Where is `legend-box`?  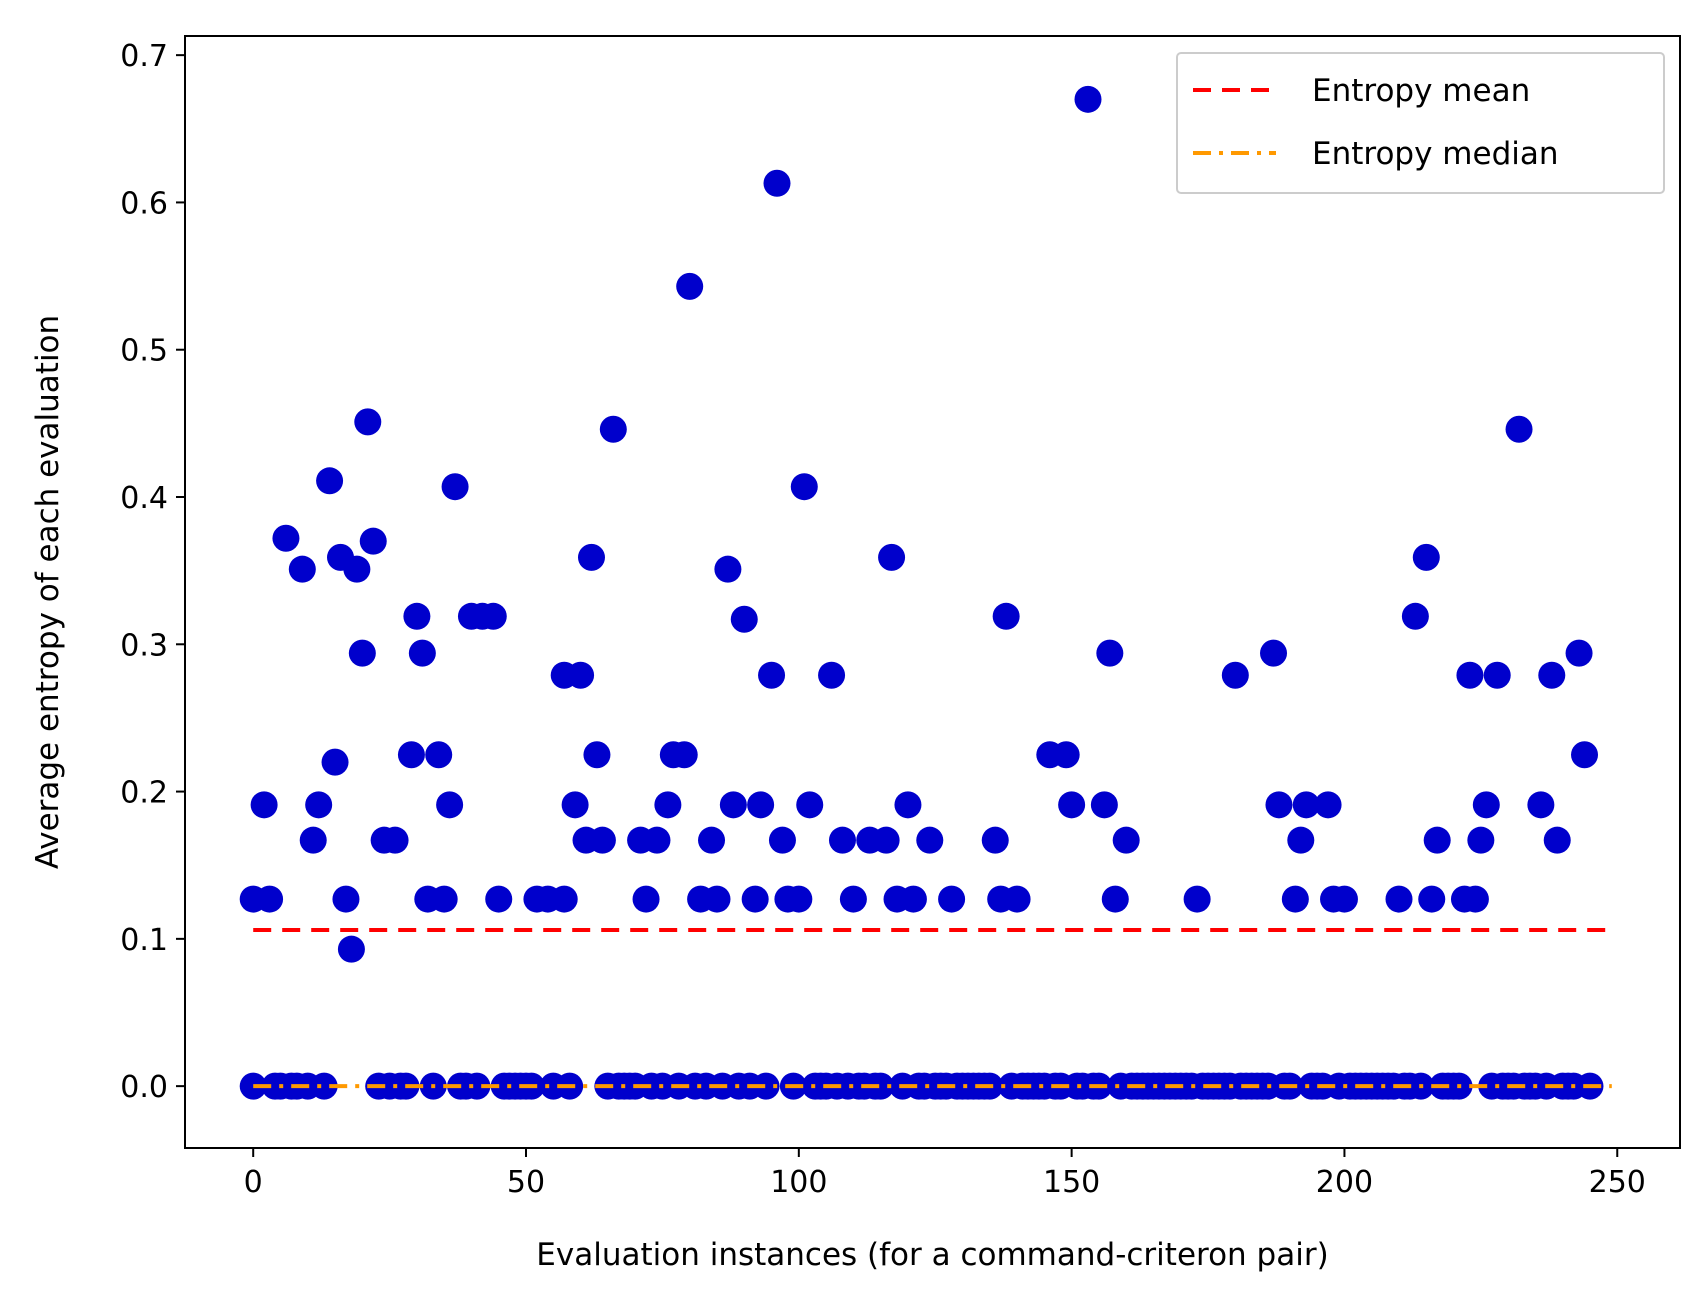
legend-box is located at coordinates (1420, 123).